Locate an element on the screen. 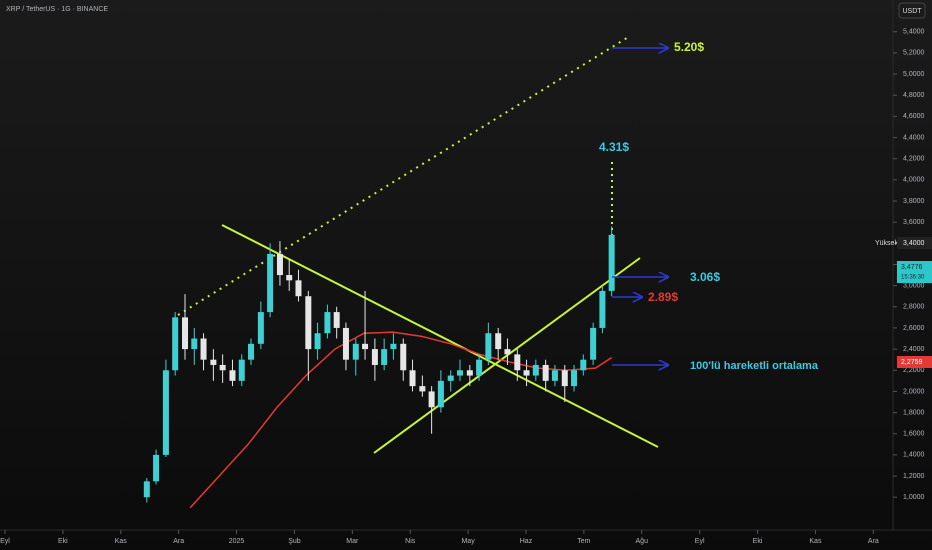 The image size is (932, 550). x-tick-label: 2025 is located at coordinates (237, 541).